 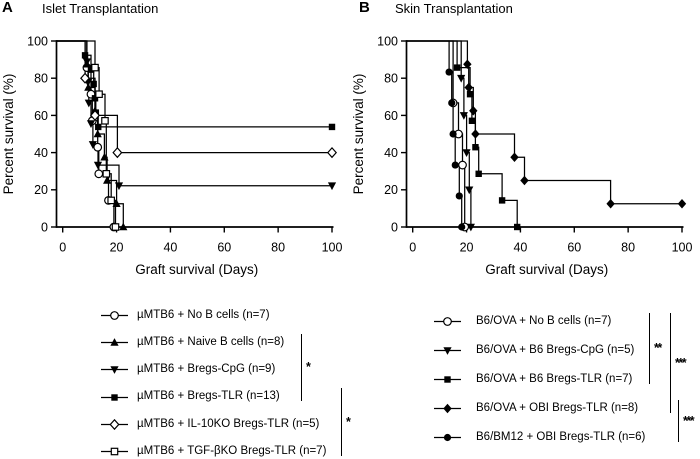 I want to click on legend-item: µMTB6 + No B cells (n=7), so click(x=175, y=315).